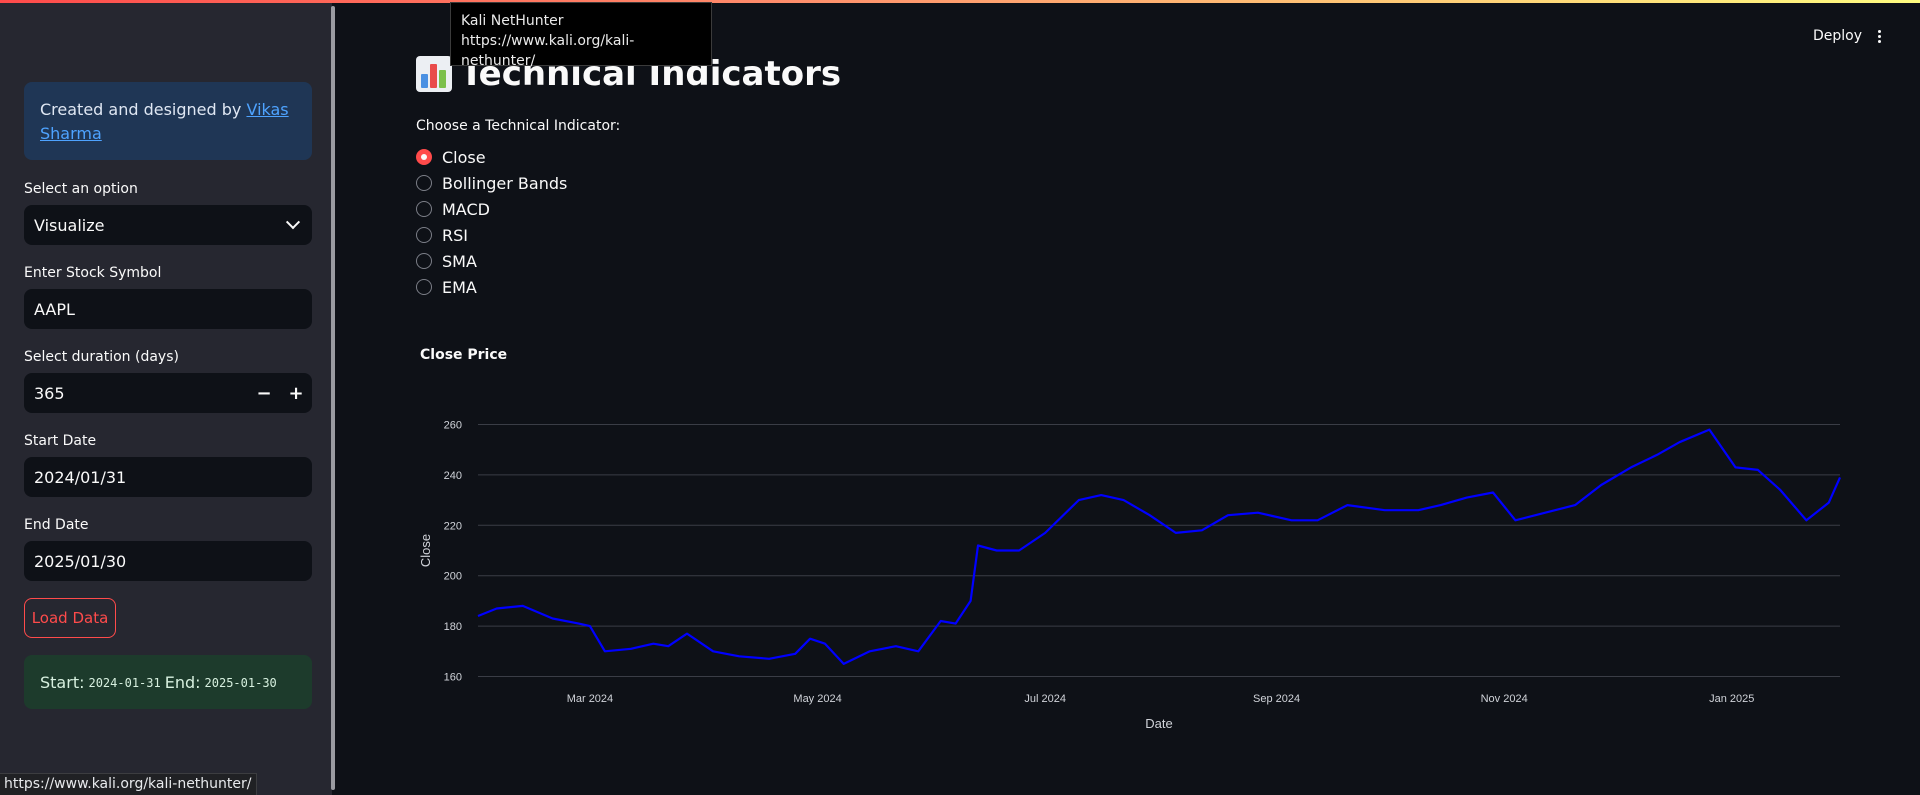  Describe the element at coordinates (333, 398) in the screenshot. I see `sidebar-scrollbar` at that location.